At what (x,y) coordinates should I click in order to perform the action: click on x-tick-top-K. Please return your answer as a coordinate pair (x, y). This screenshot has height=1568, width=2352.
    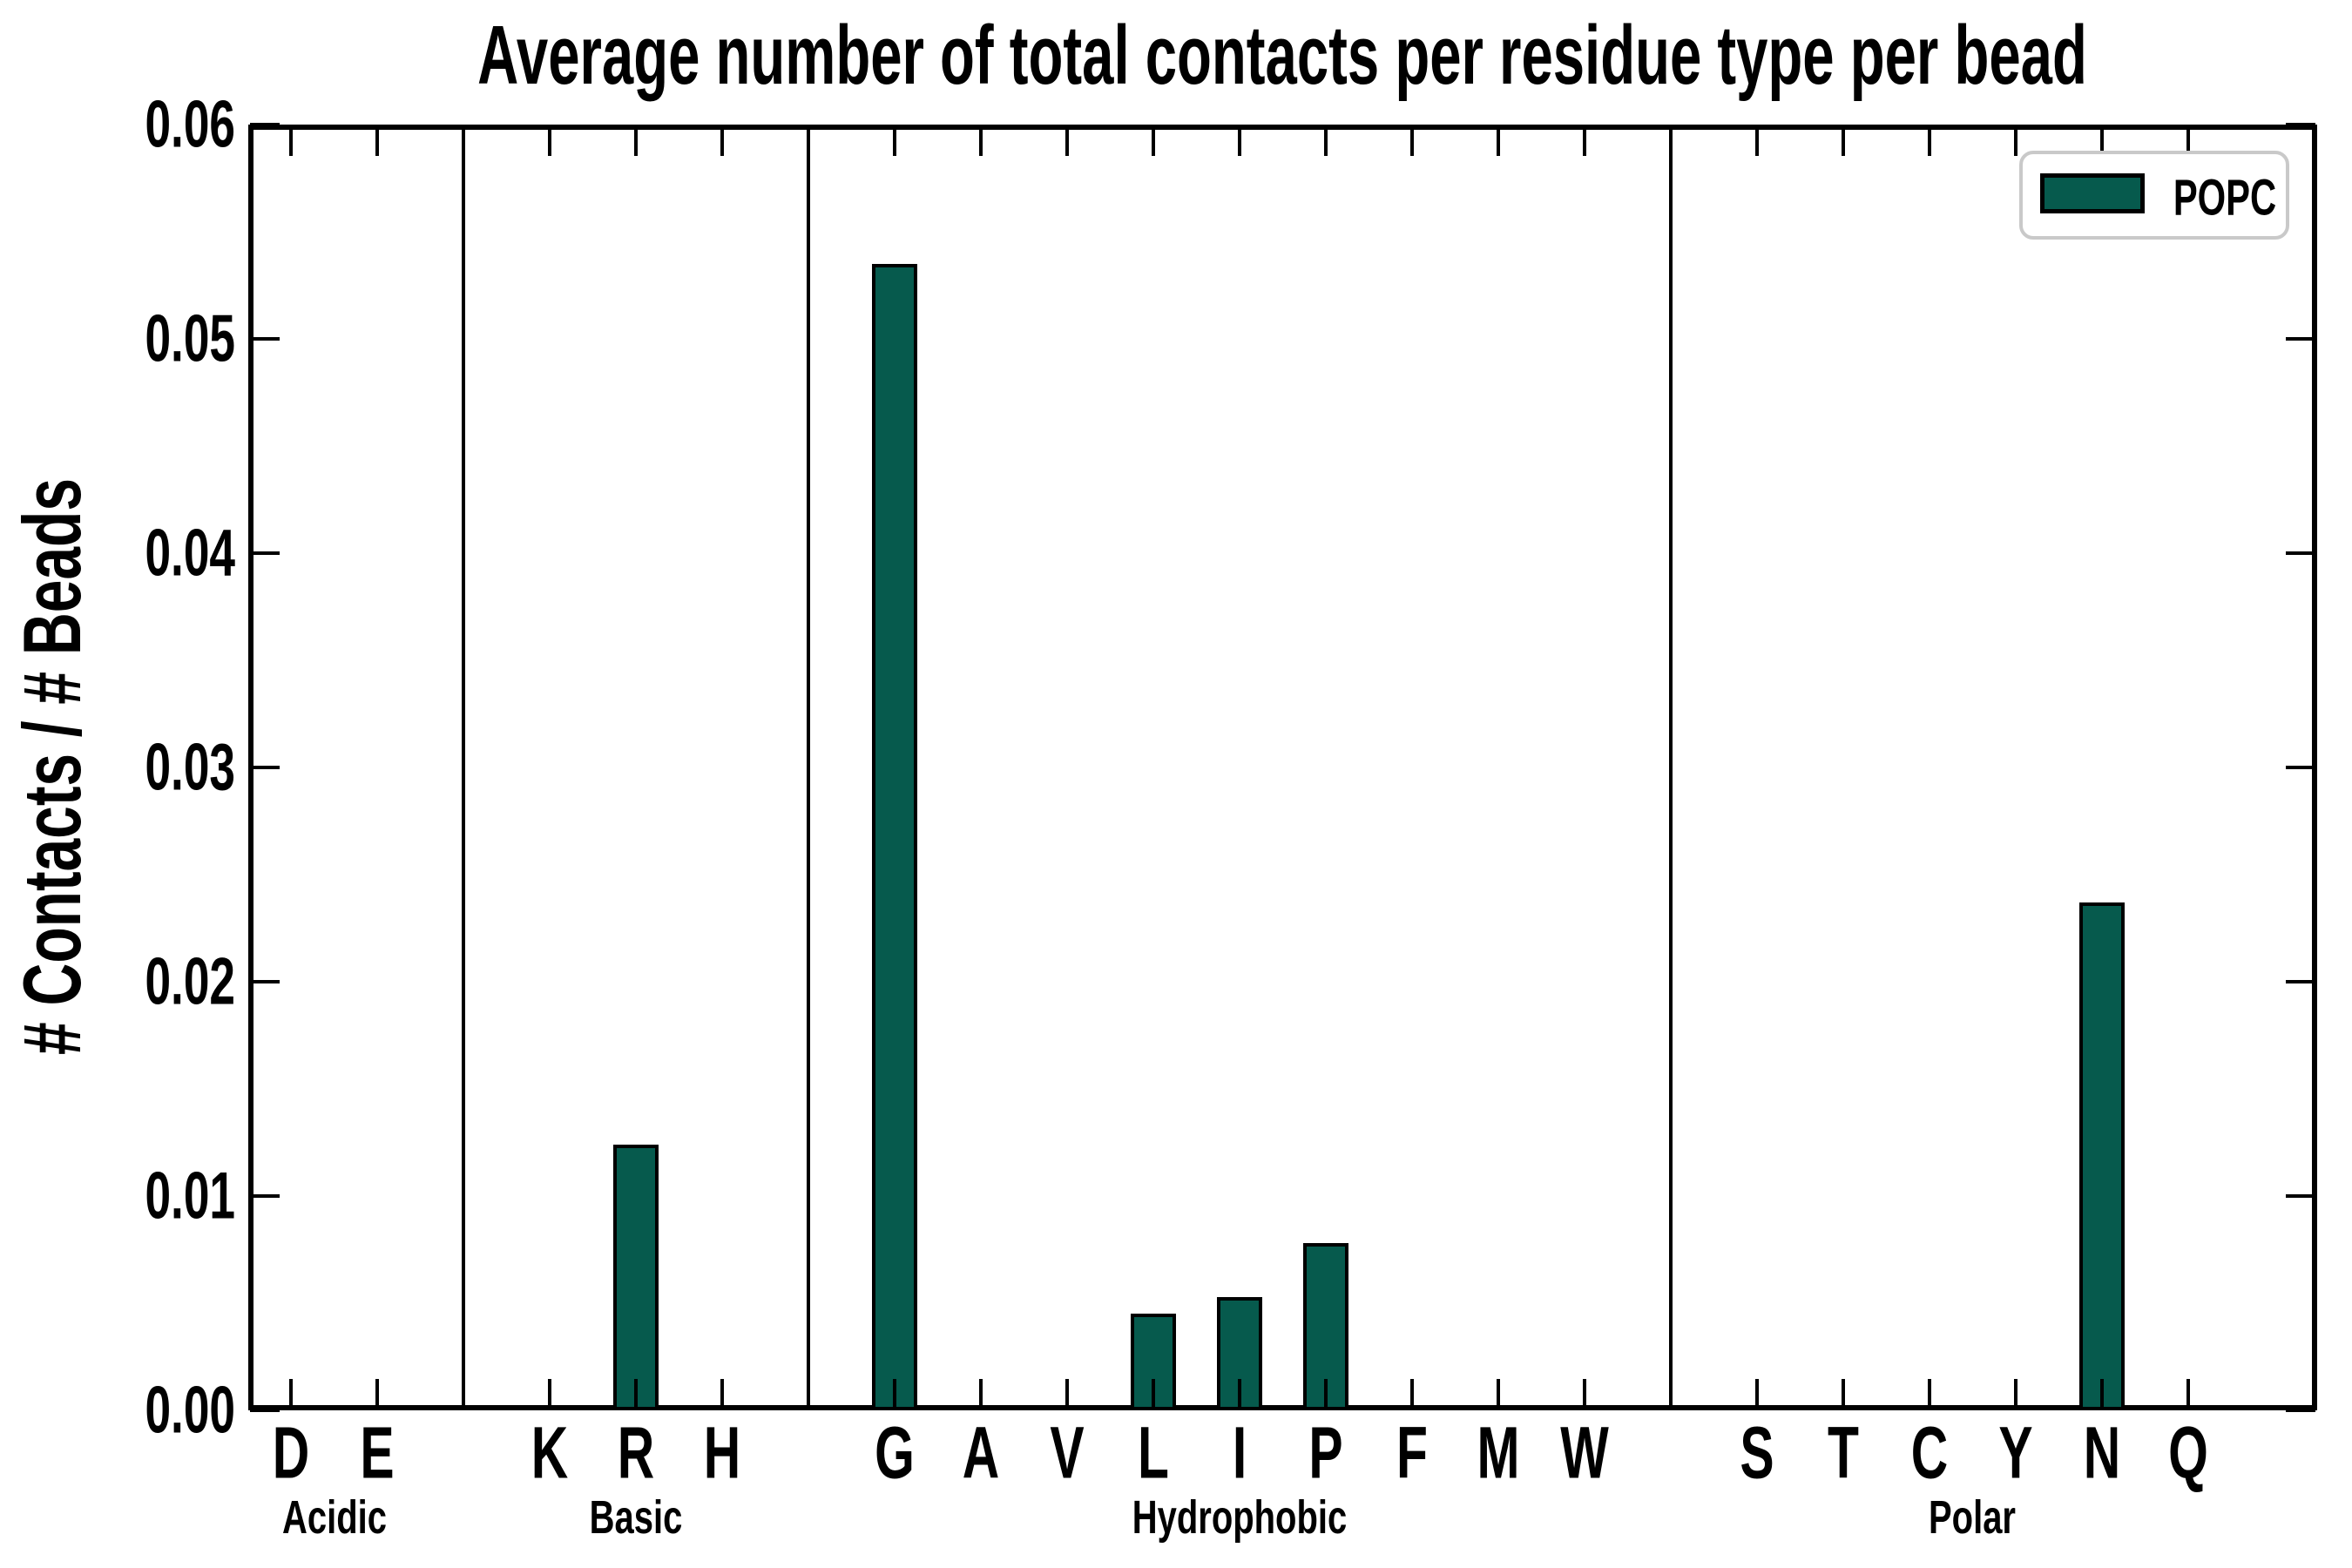
    Looking at the image, I should click on (550, 141).